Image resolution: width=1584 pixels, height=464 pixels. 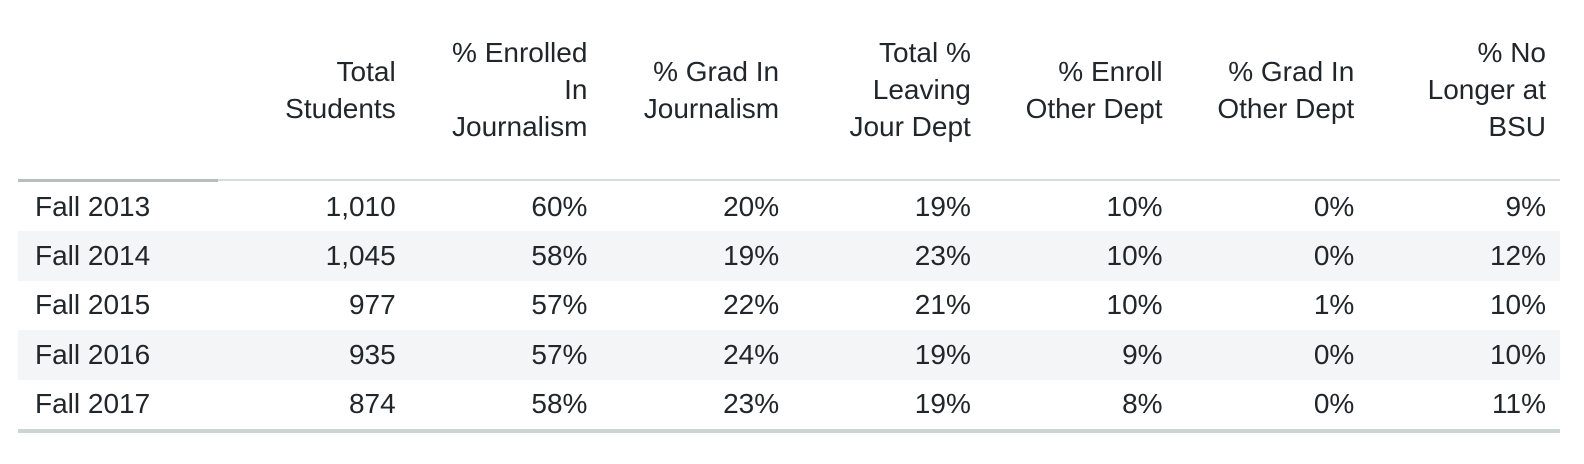 I want to click on table-row: Fall 2016 935 57% 24% 19% 9% 0% 10%, so click(x=789, y=355).